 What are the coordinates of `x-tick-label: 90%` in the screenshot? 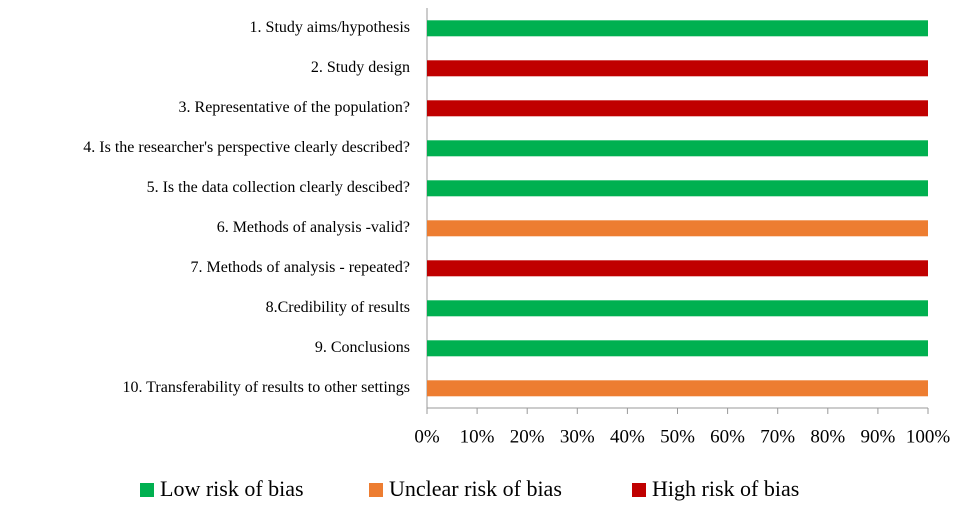 It's located at (877, 436).